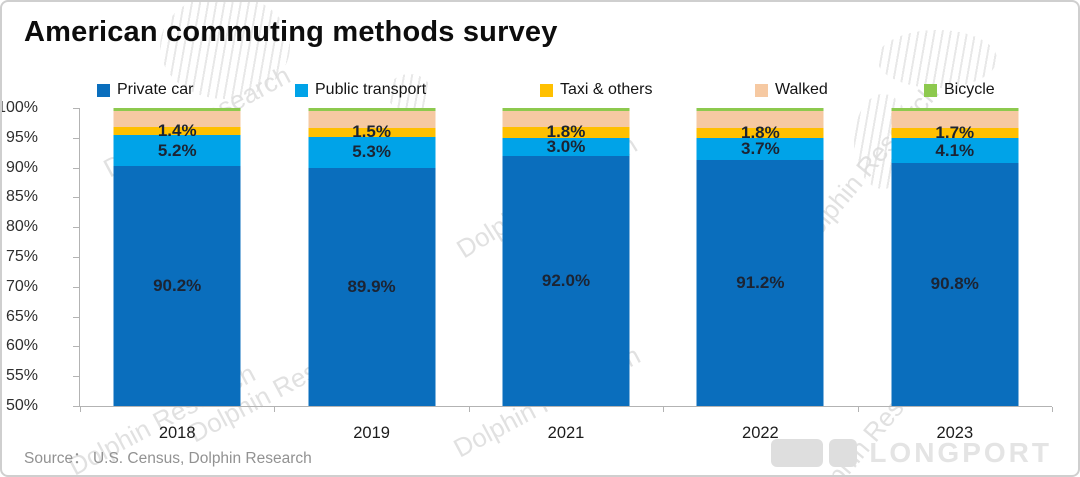  I want to click on legend-item-taxi-others: Taxi & others, so click(596, 90).